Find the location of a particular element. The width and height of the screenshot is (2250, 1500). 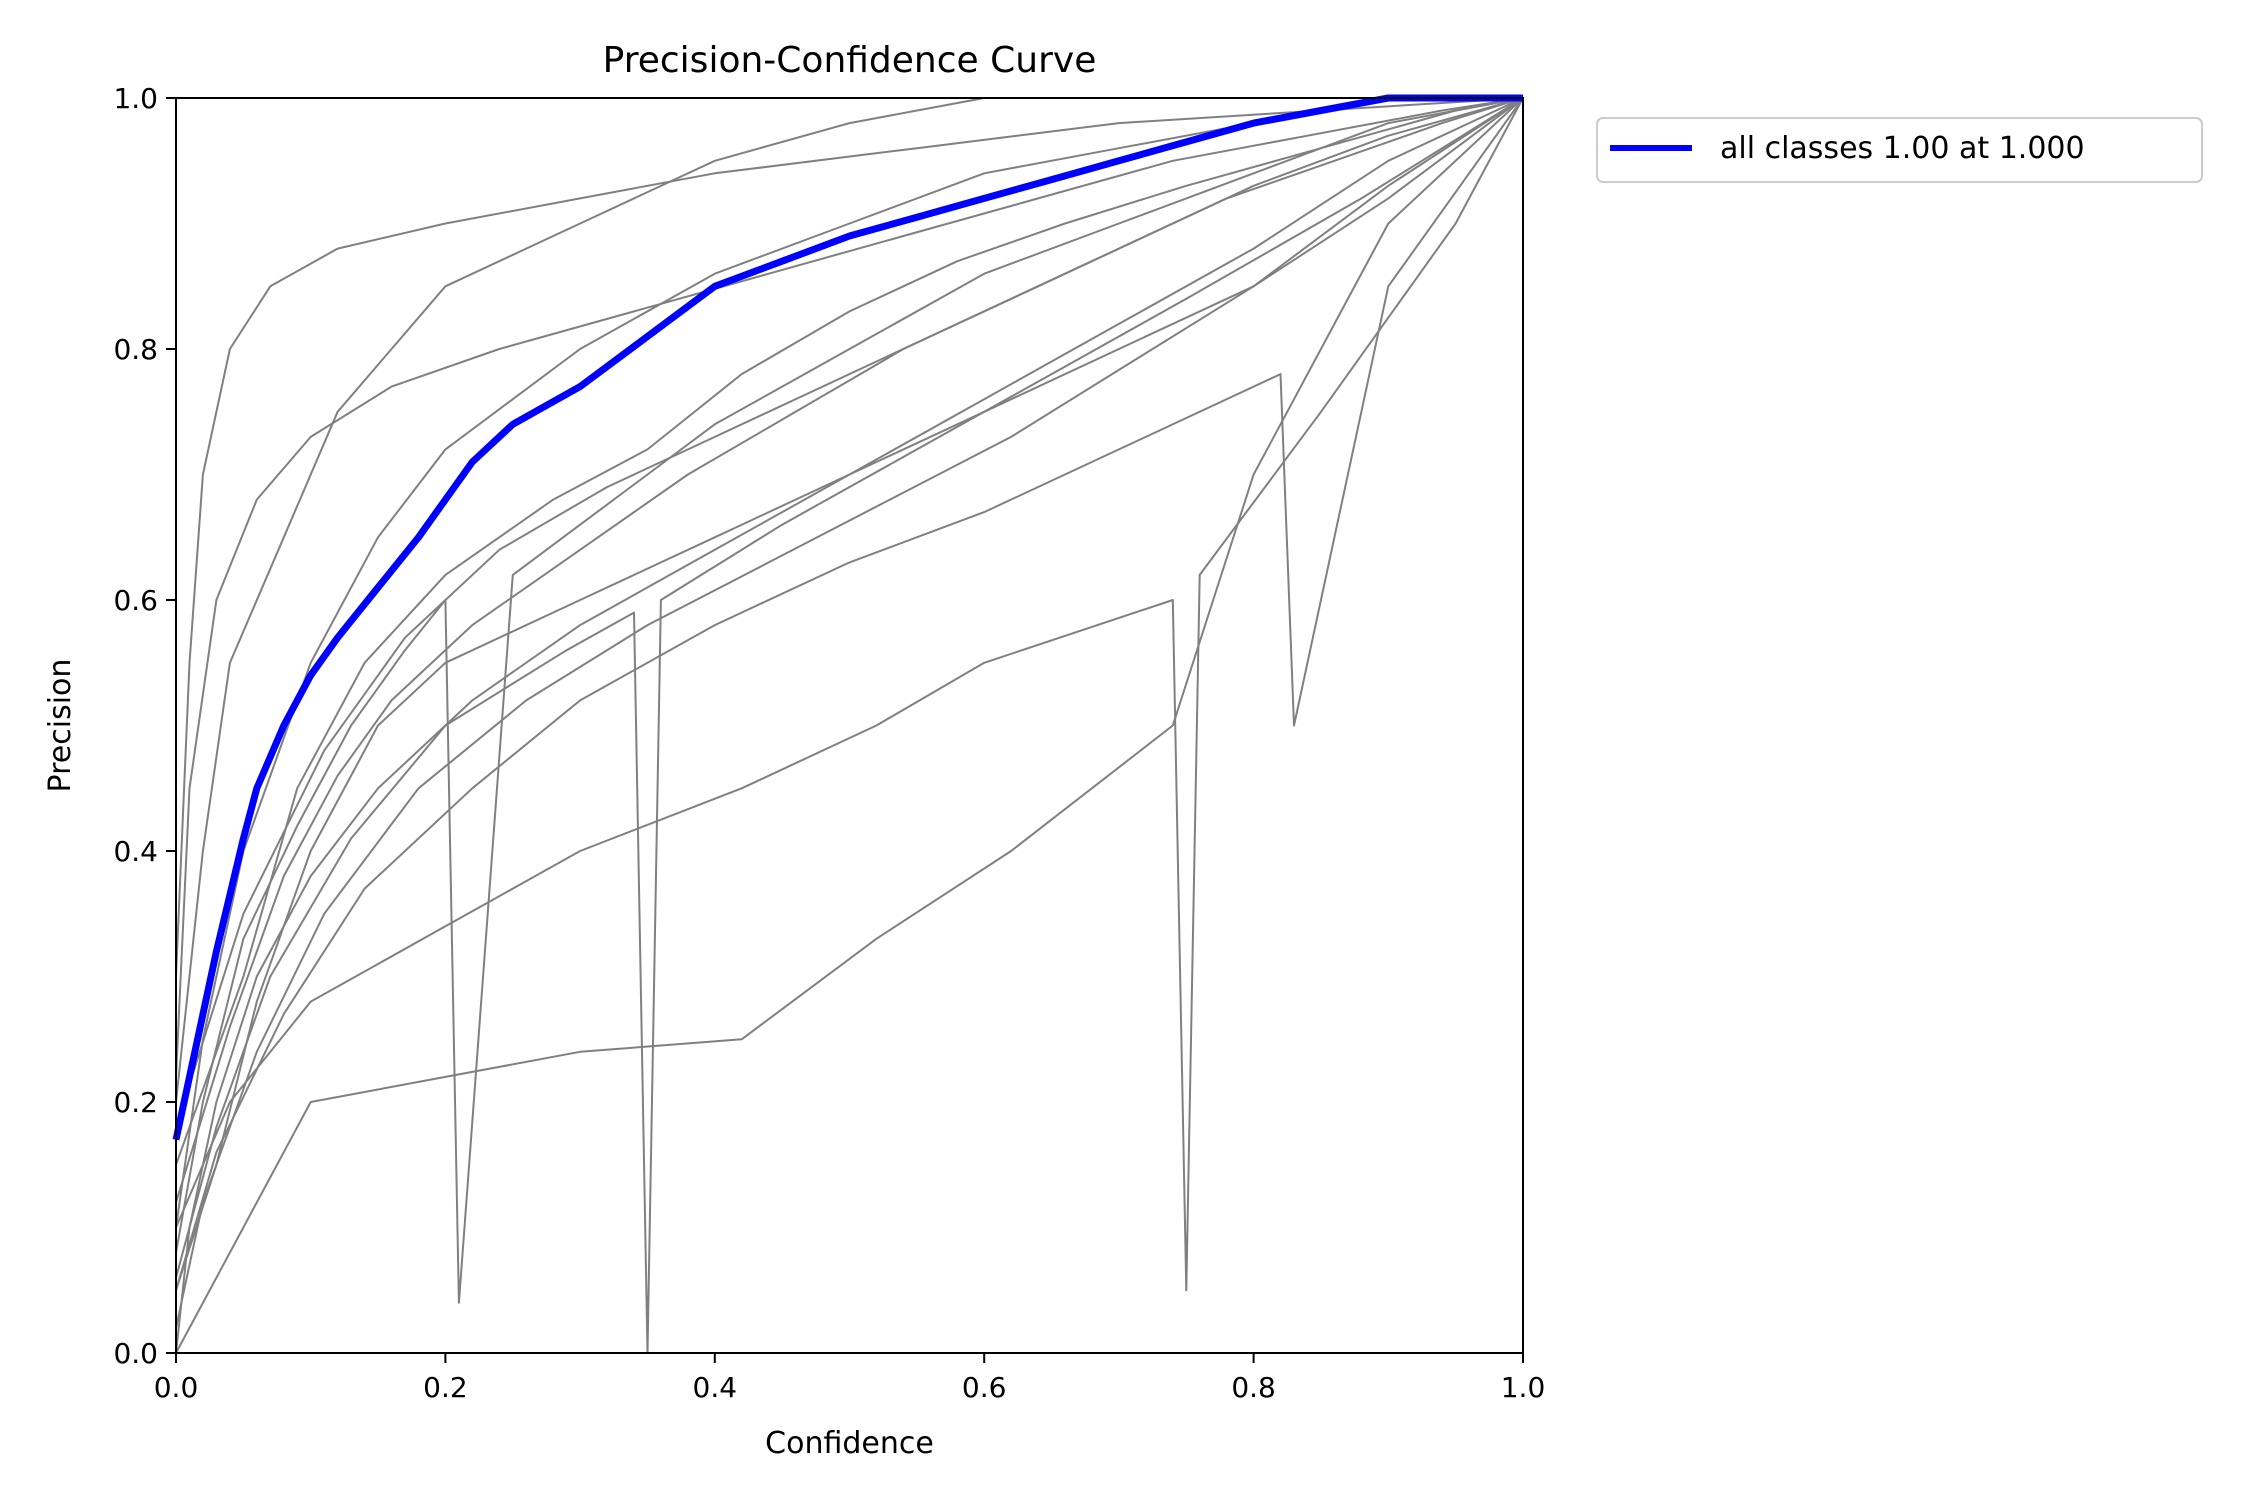

chart-title: Precision-Confidence Curve is located at coordinates (850, 60).